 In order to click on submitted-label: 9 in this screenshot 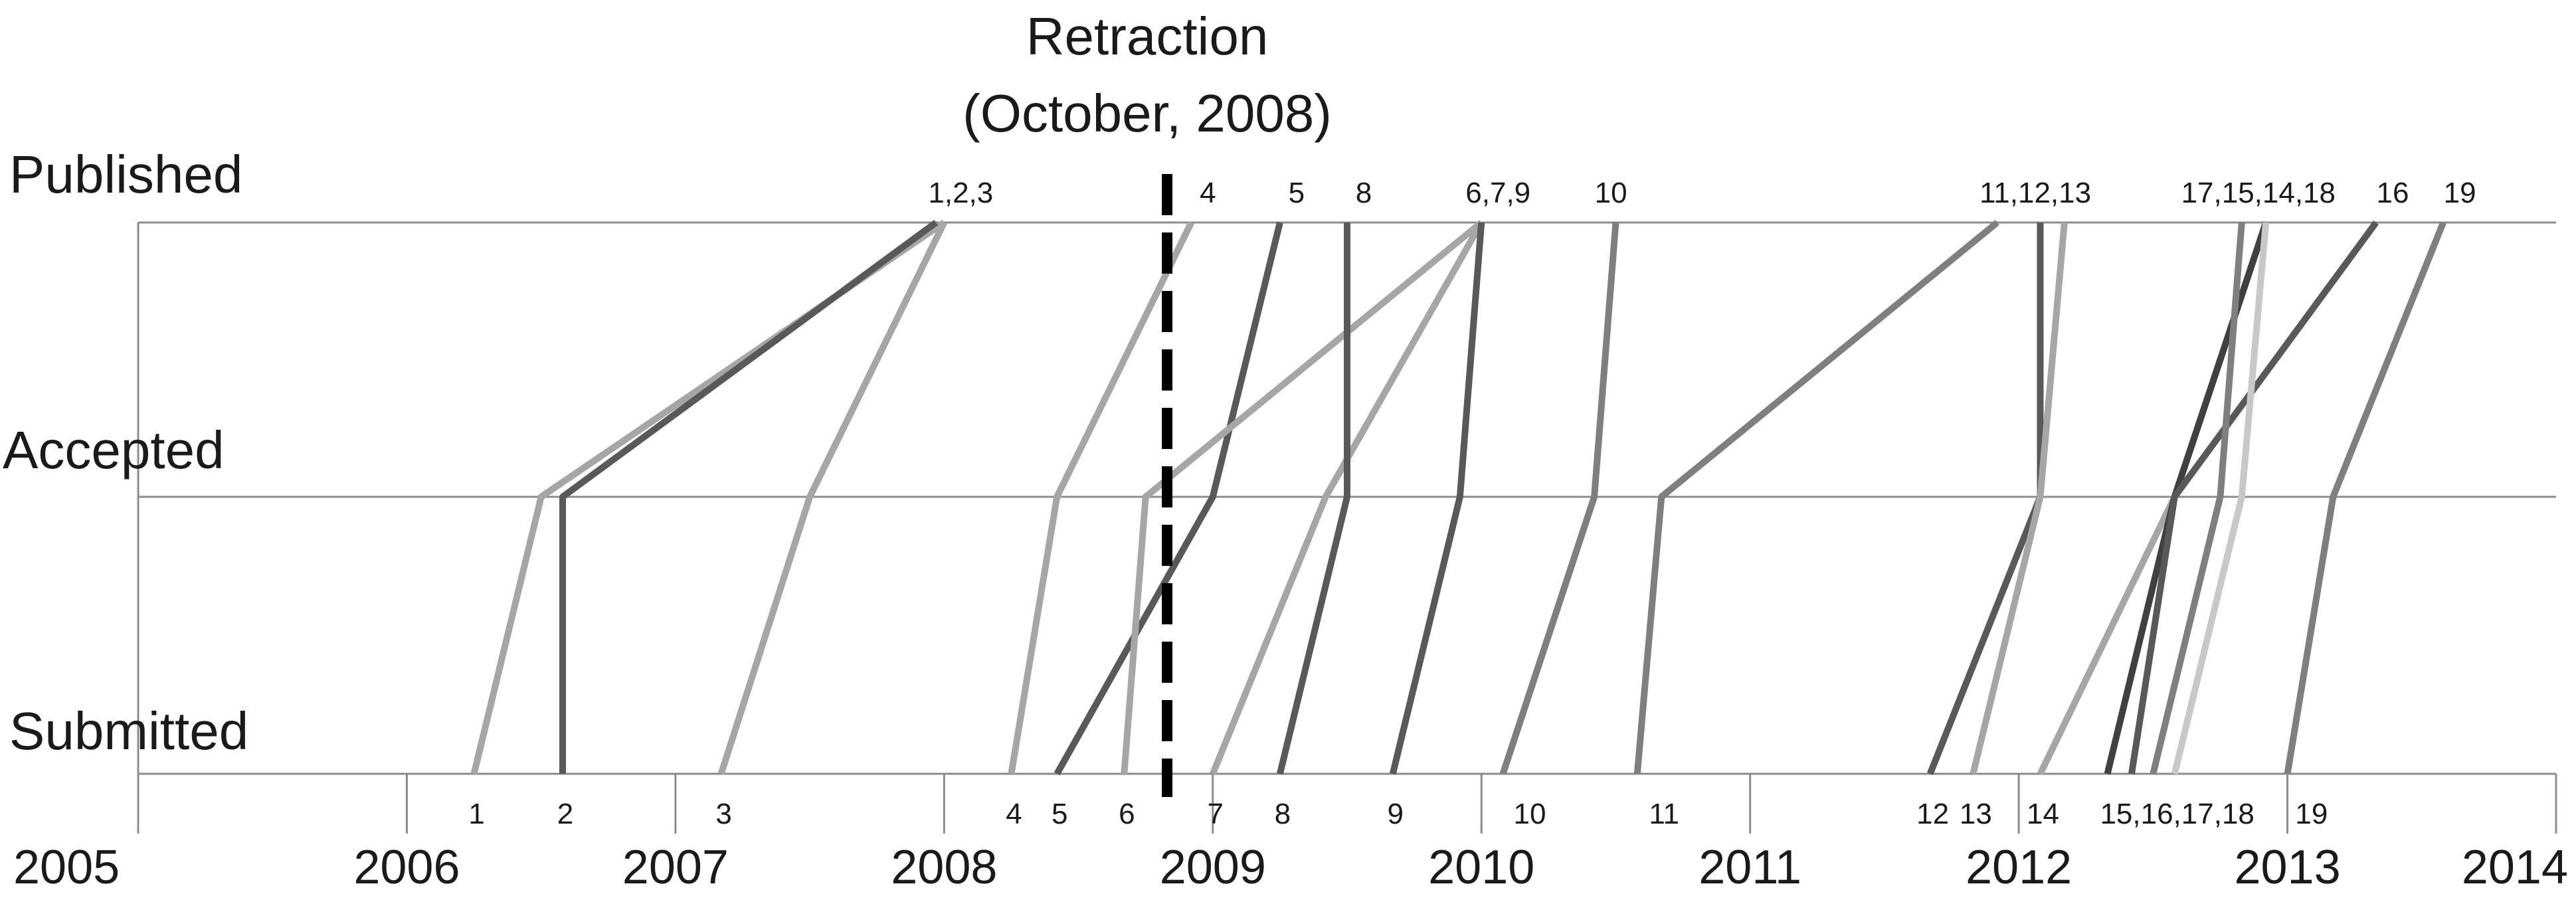, I will do `click(1396, 814)`.